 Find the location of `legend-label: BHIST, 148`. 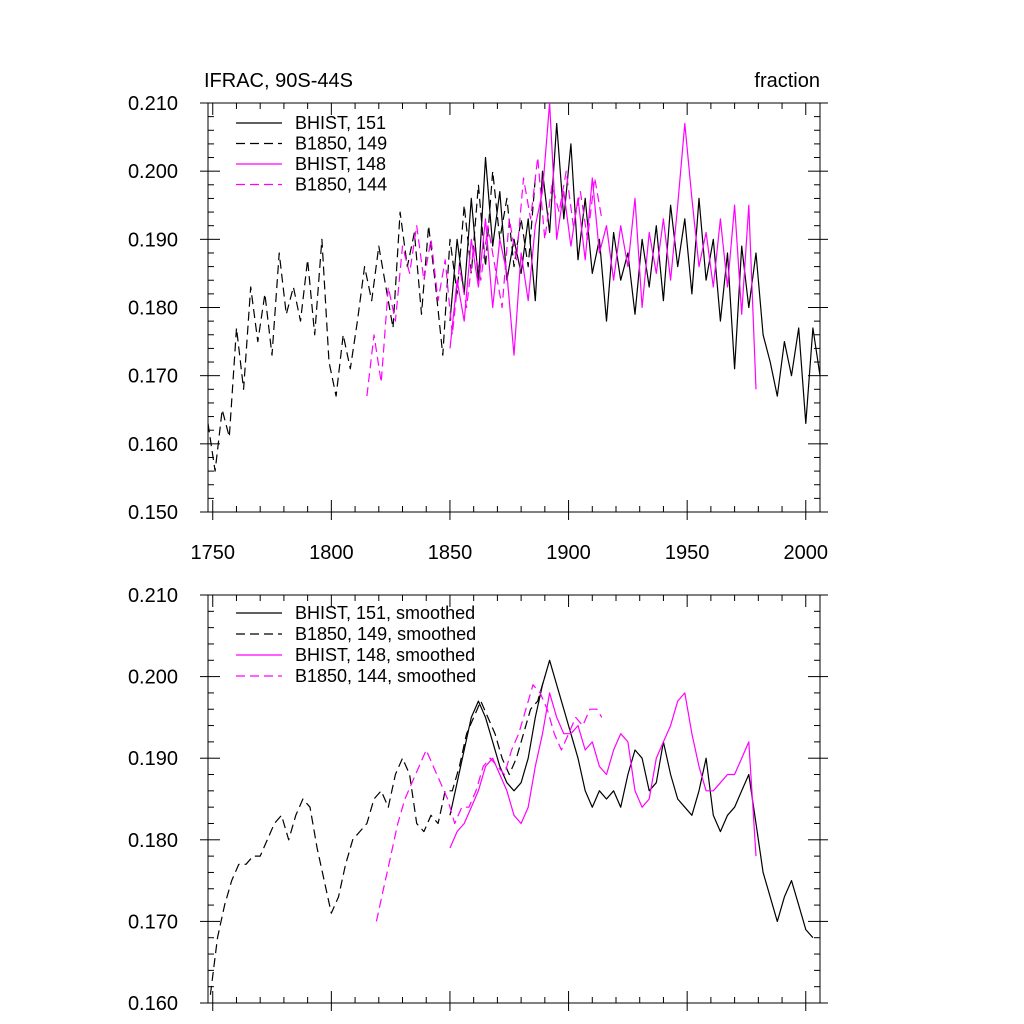

legend-label: BHIST, 148 is located at coordinates (340, 164).